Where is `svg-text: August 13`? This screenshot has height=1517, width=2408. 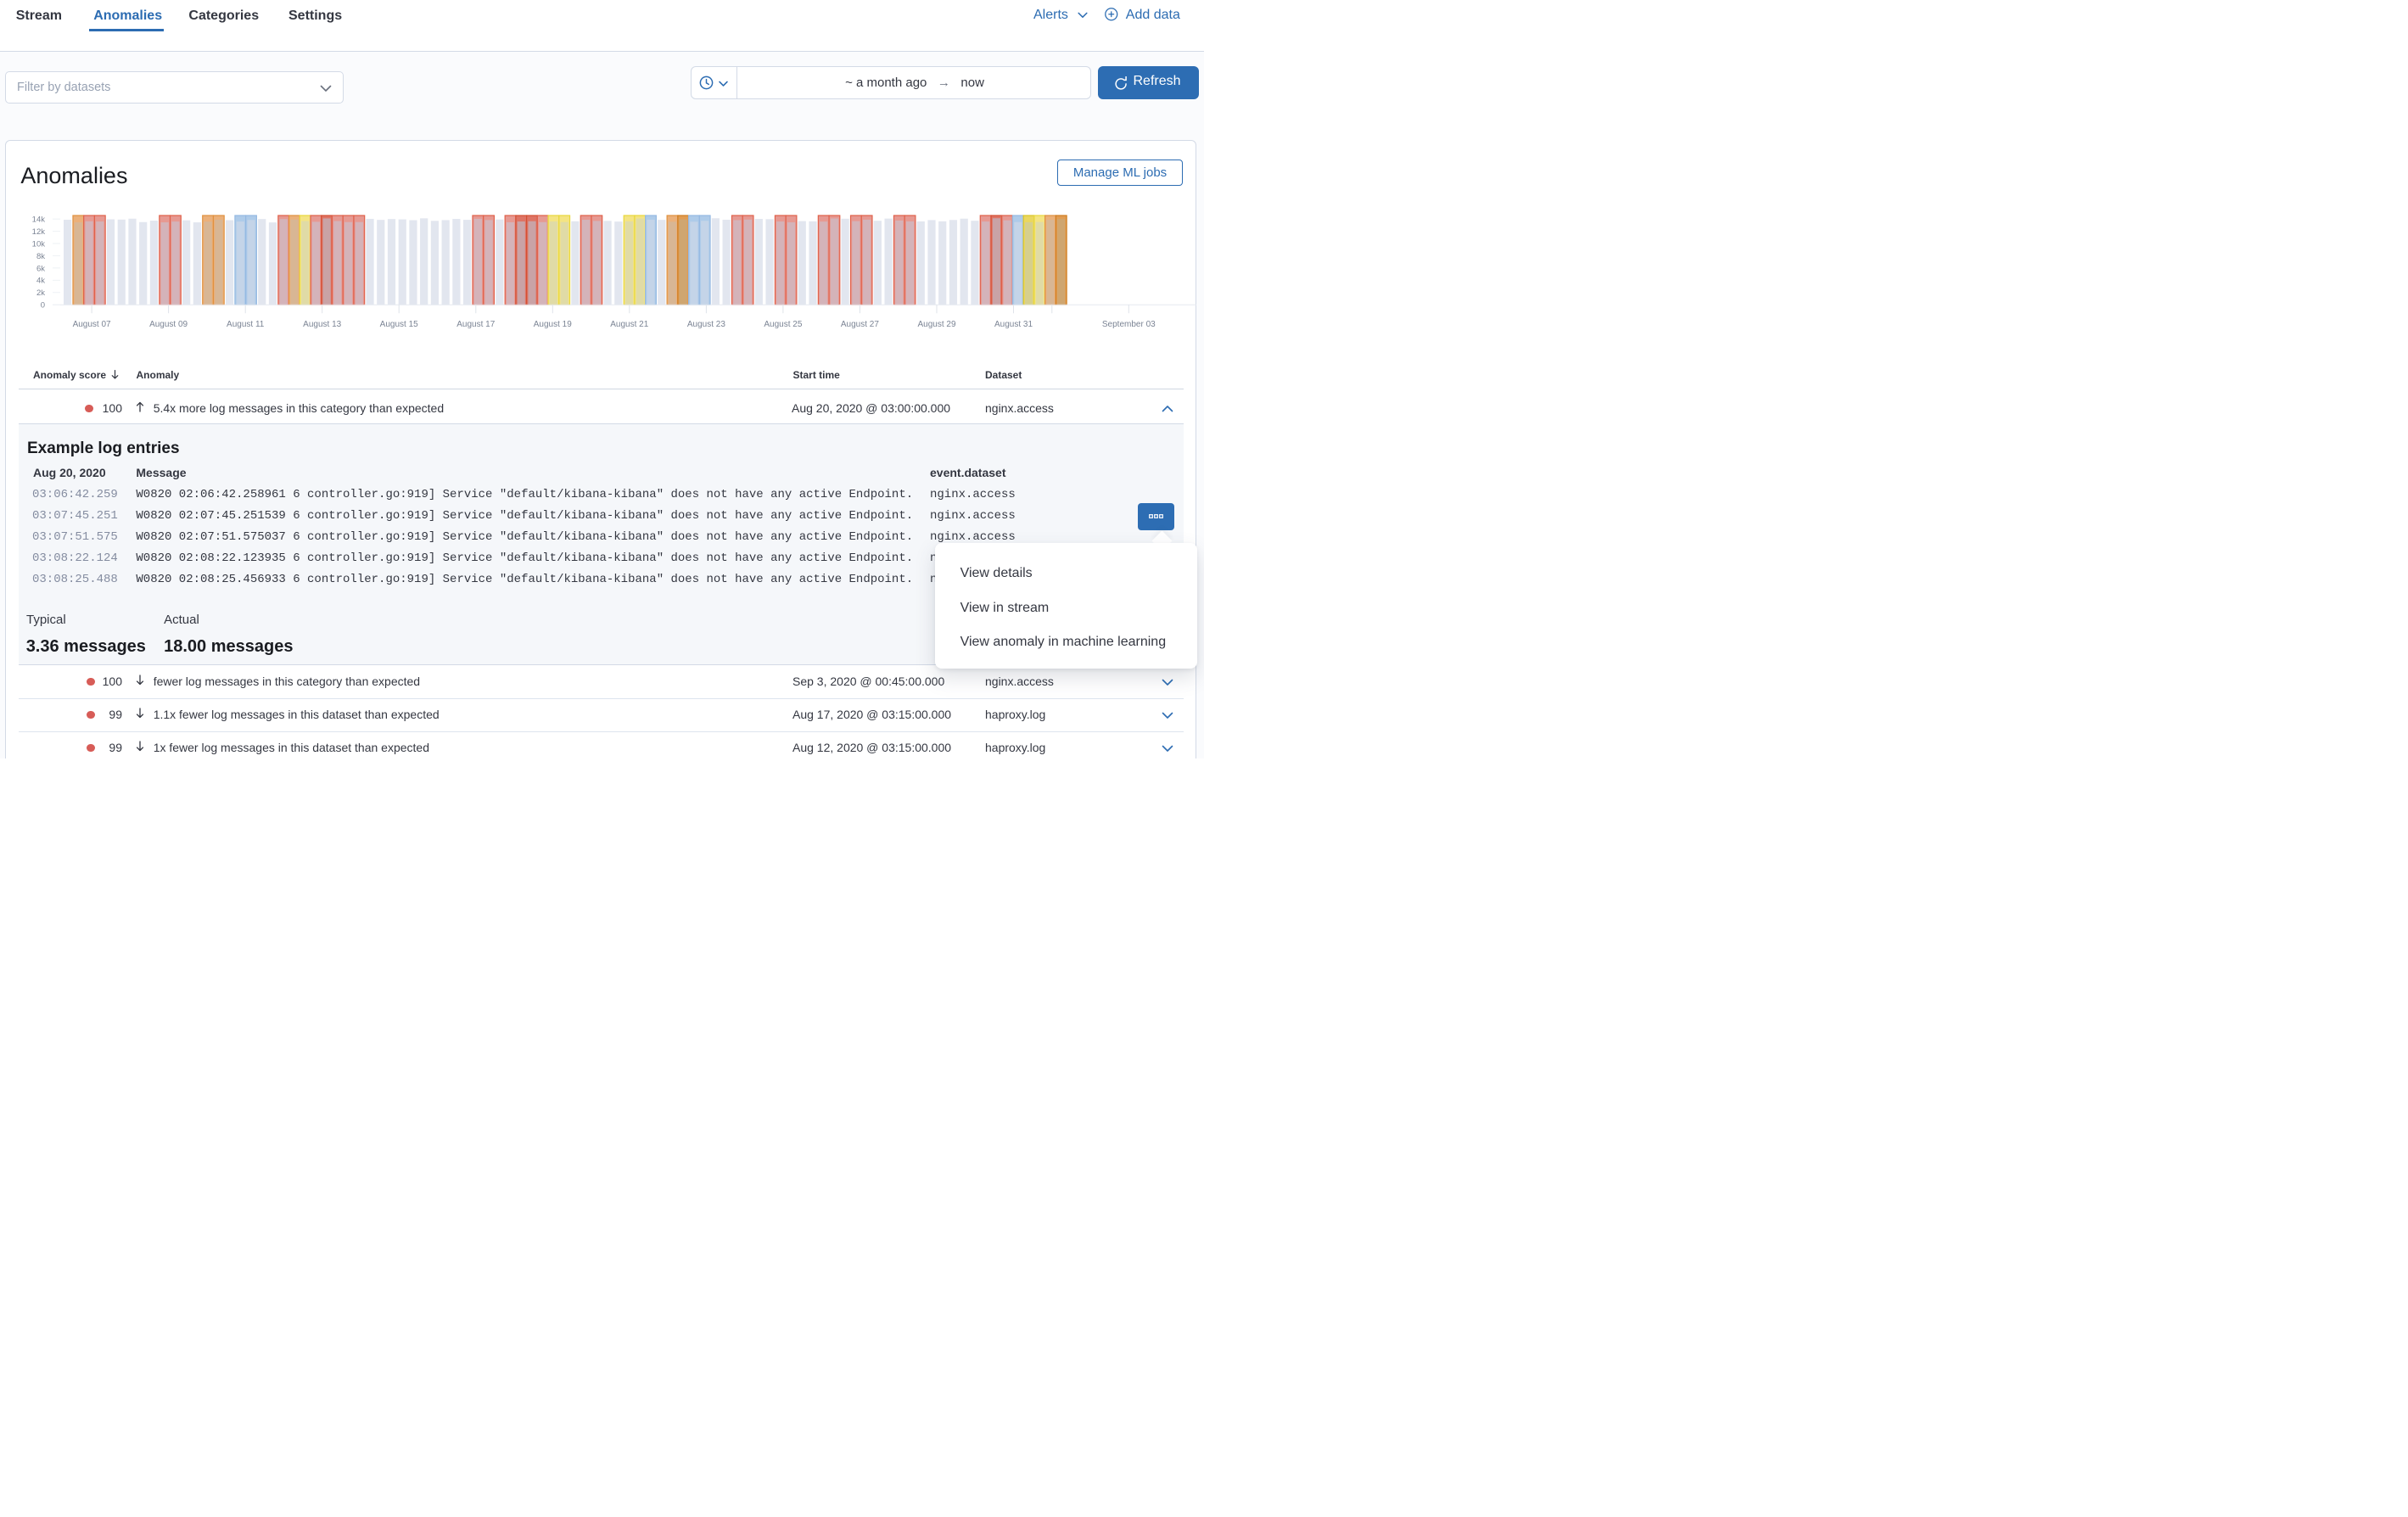
svg-text: August 13 is located at coordinates (322, 324).